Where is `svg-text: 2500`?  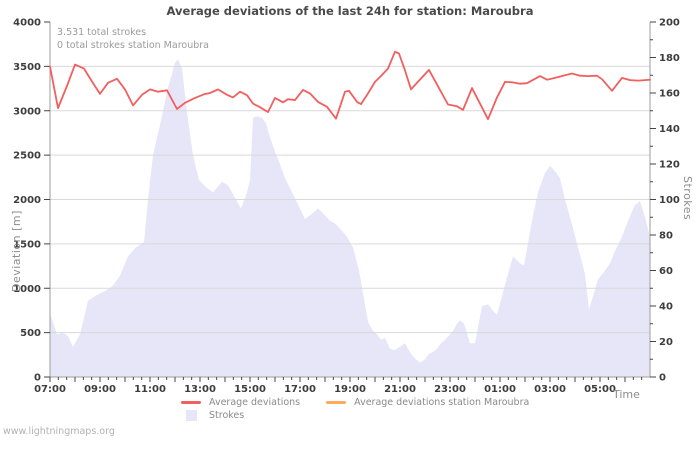
svg-text: 2500 is located at coordinates (27, 156).